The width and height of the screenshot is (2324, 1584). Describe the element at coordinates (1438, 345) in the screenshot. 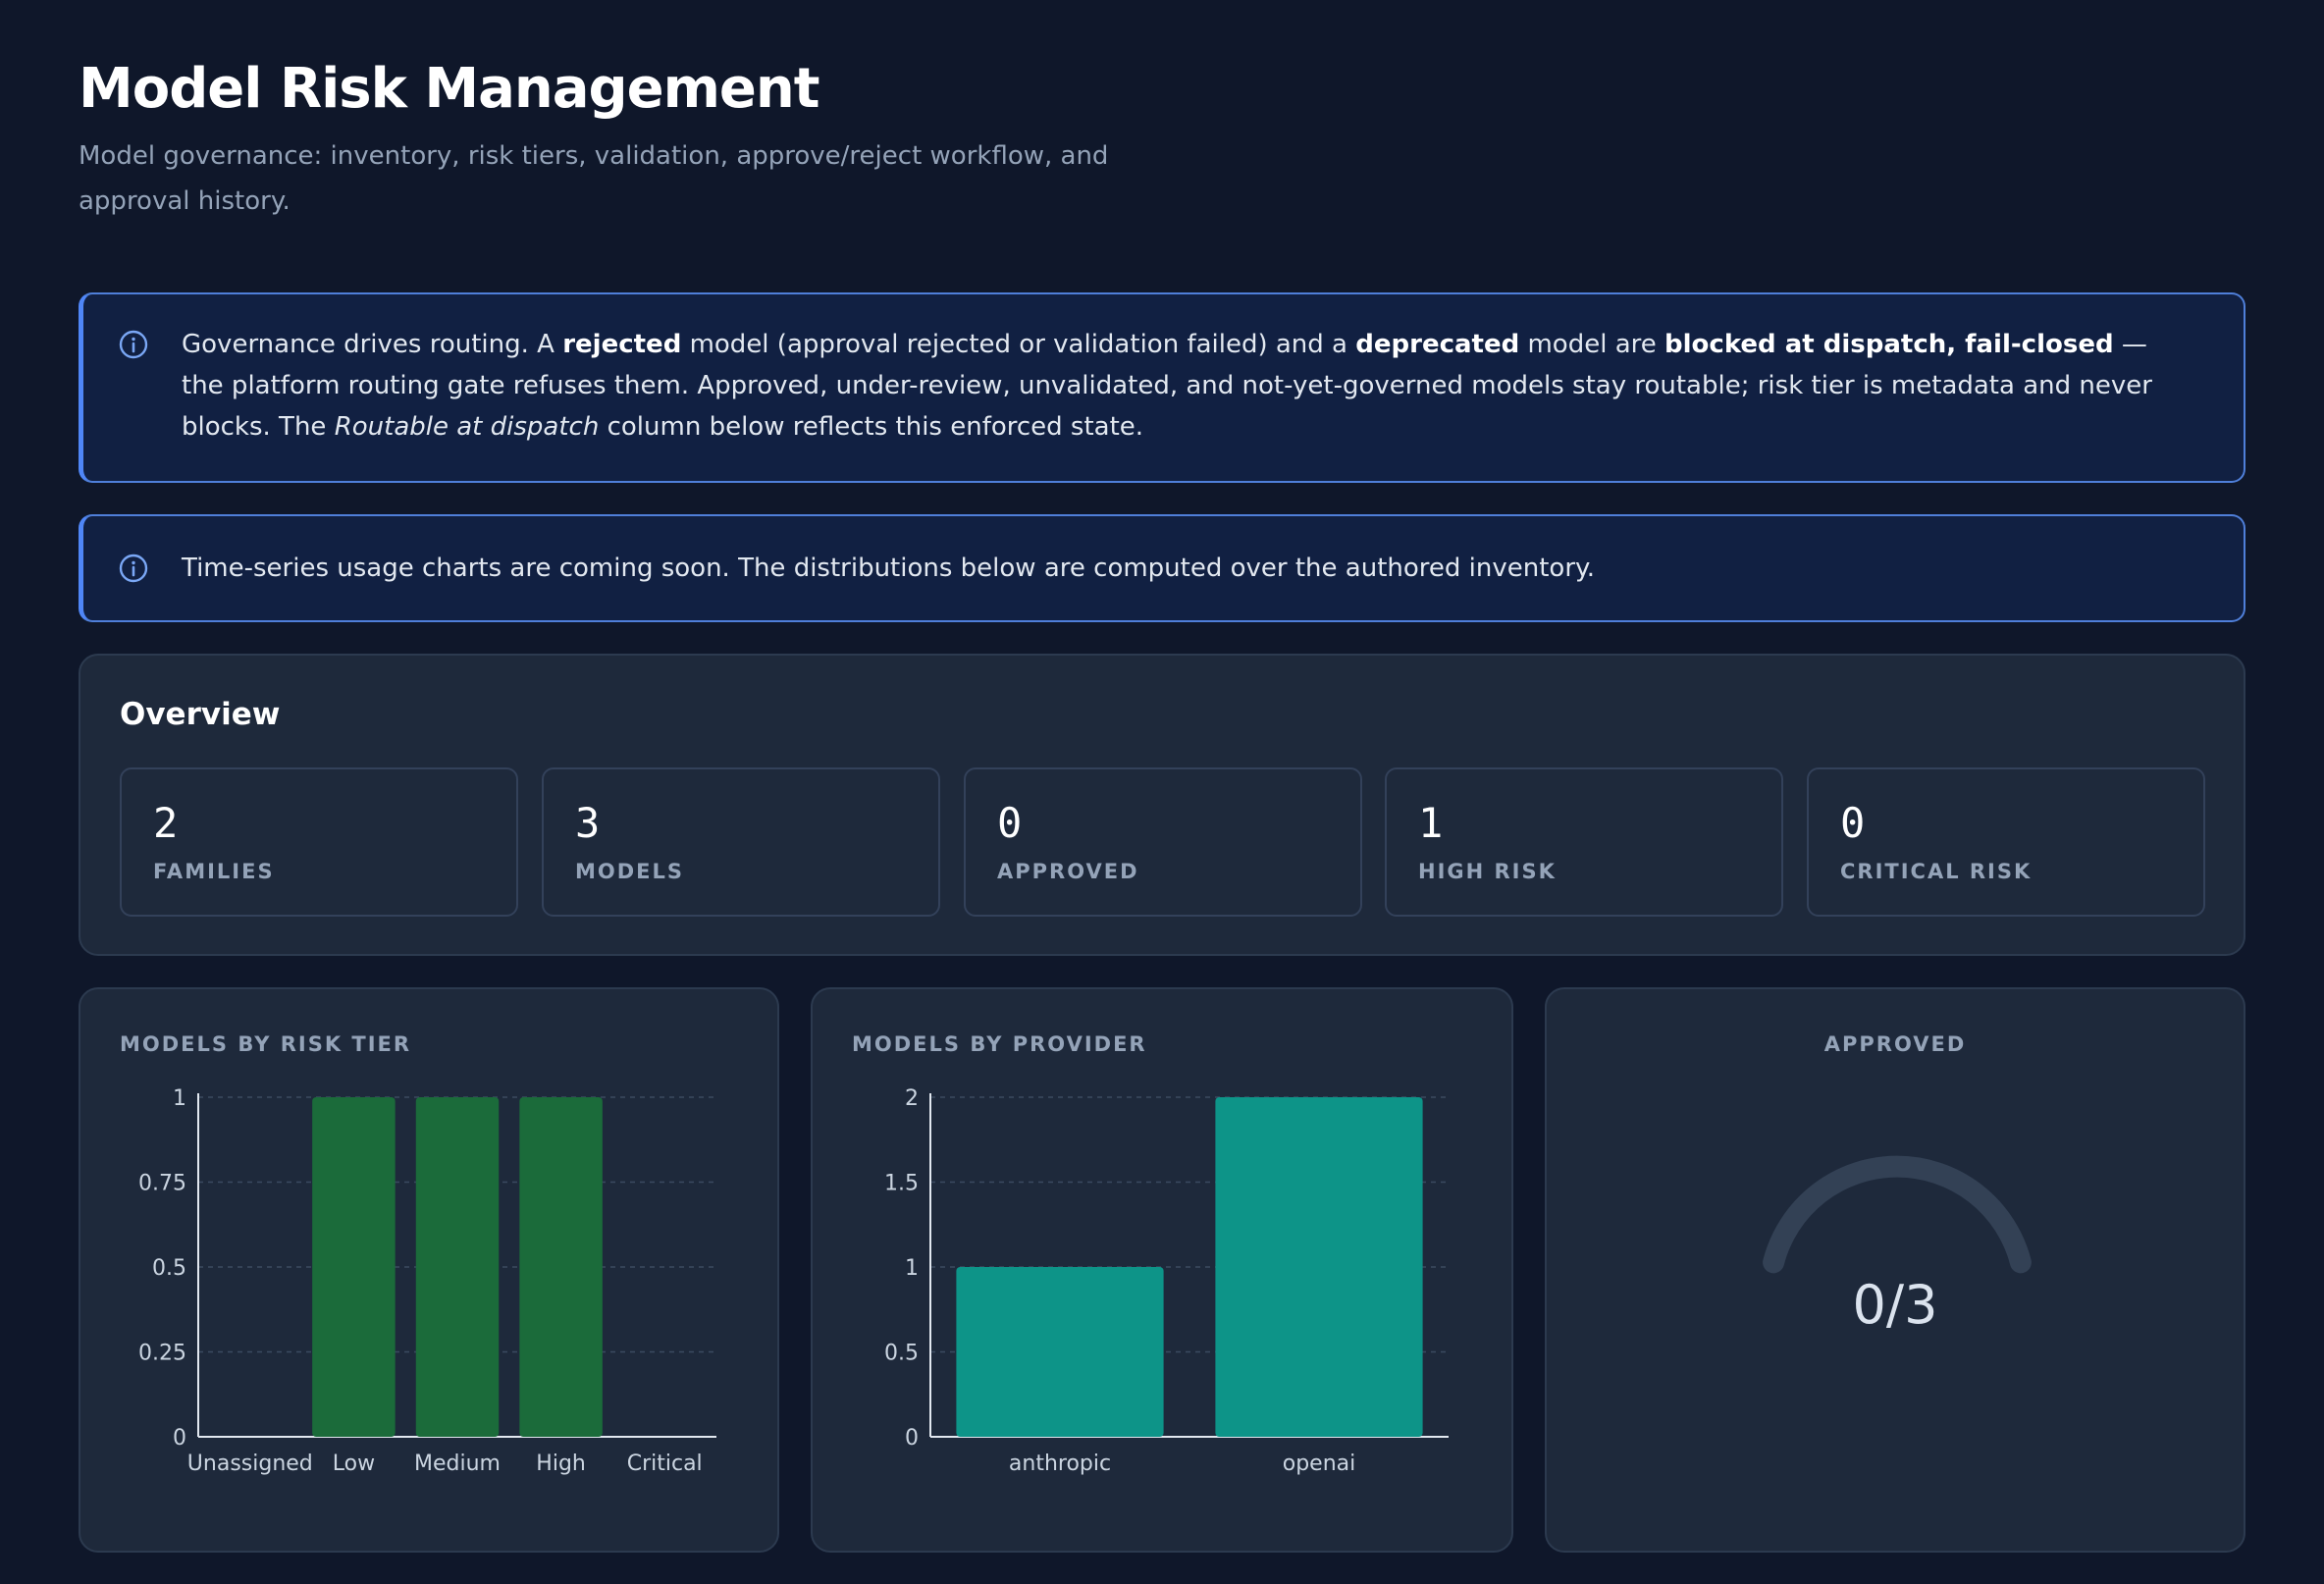

I see `deprecated-emphasis: deprecated` at that location.